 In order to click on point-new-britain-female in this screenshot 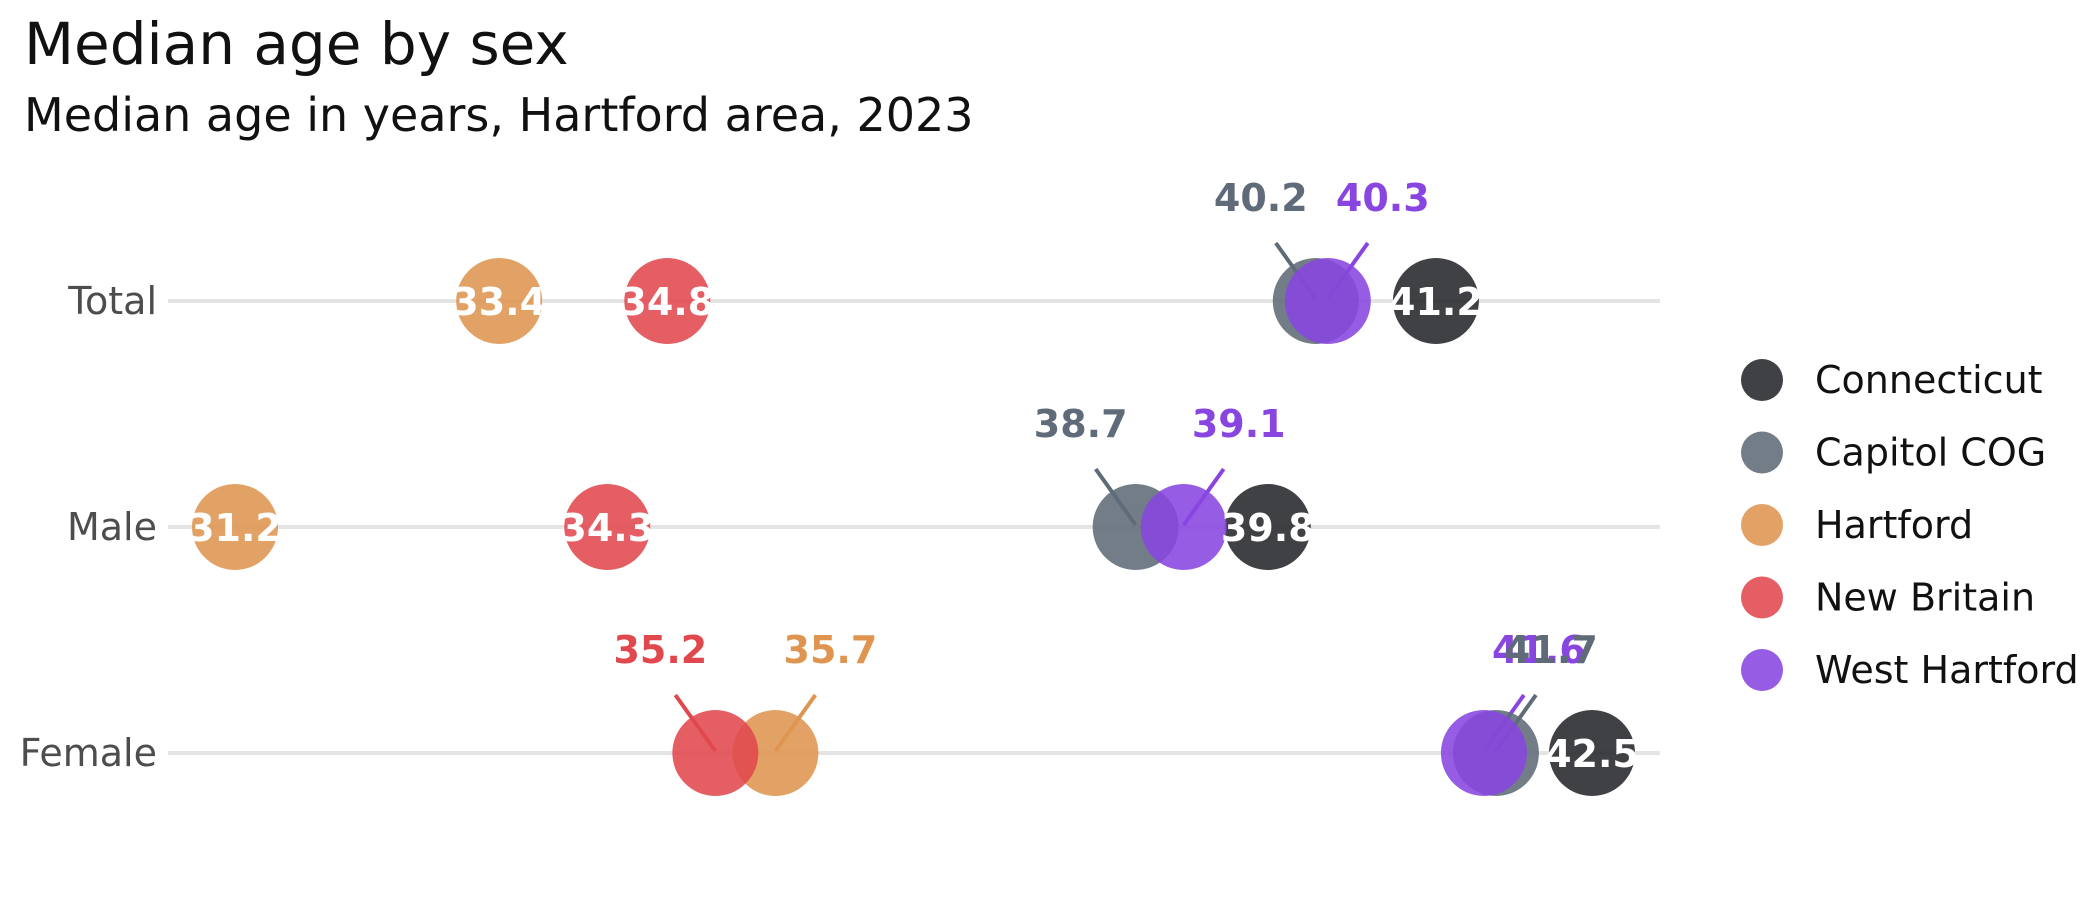, I will do `click(715, 753)`.